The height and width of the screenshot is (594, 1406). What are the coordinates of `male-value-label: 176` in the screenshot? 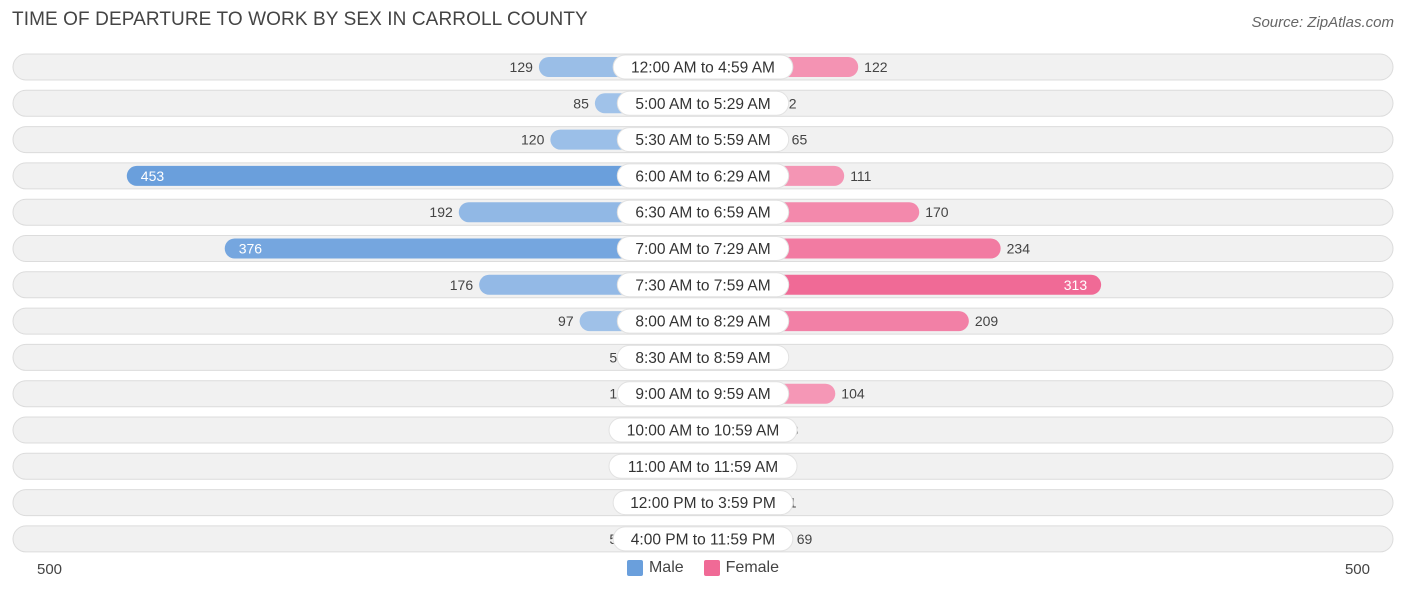 It's located at (462, 285).